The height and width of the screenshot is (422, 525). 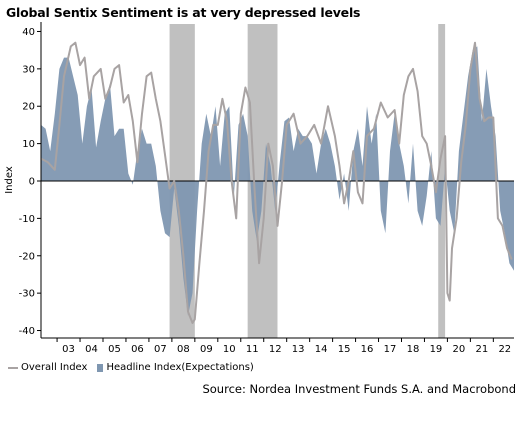 I want to click on x-tick-label: 18, so click(x=413, y=349).